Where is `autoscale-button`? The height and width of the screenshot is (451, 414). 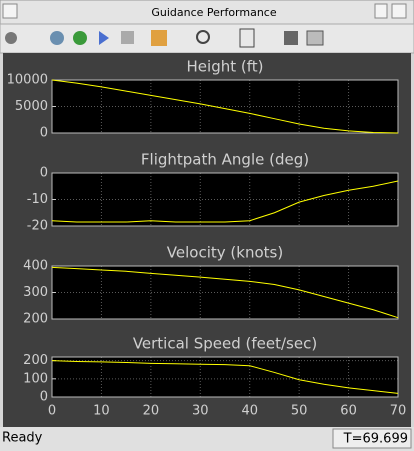
autoscale-button is located at coordinates (247, 38).